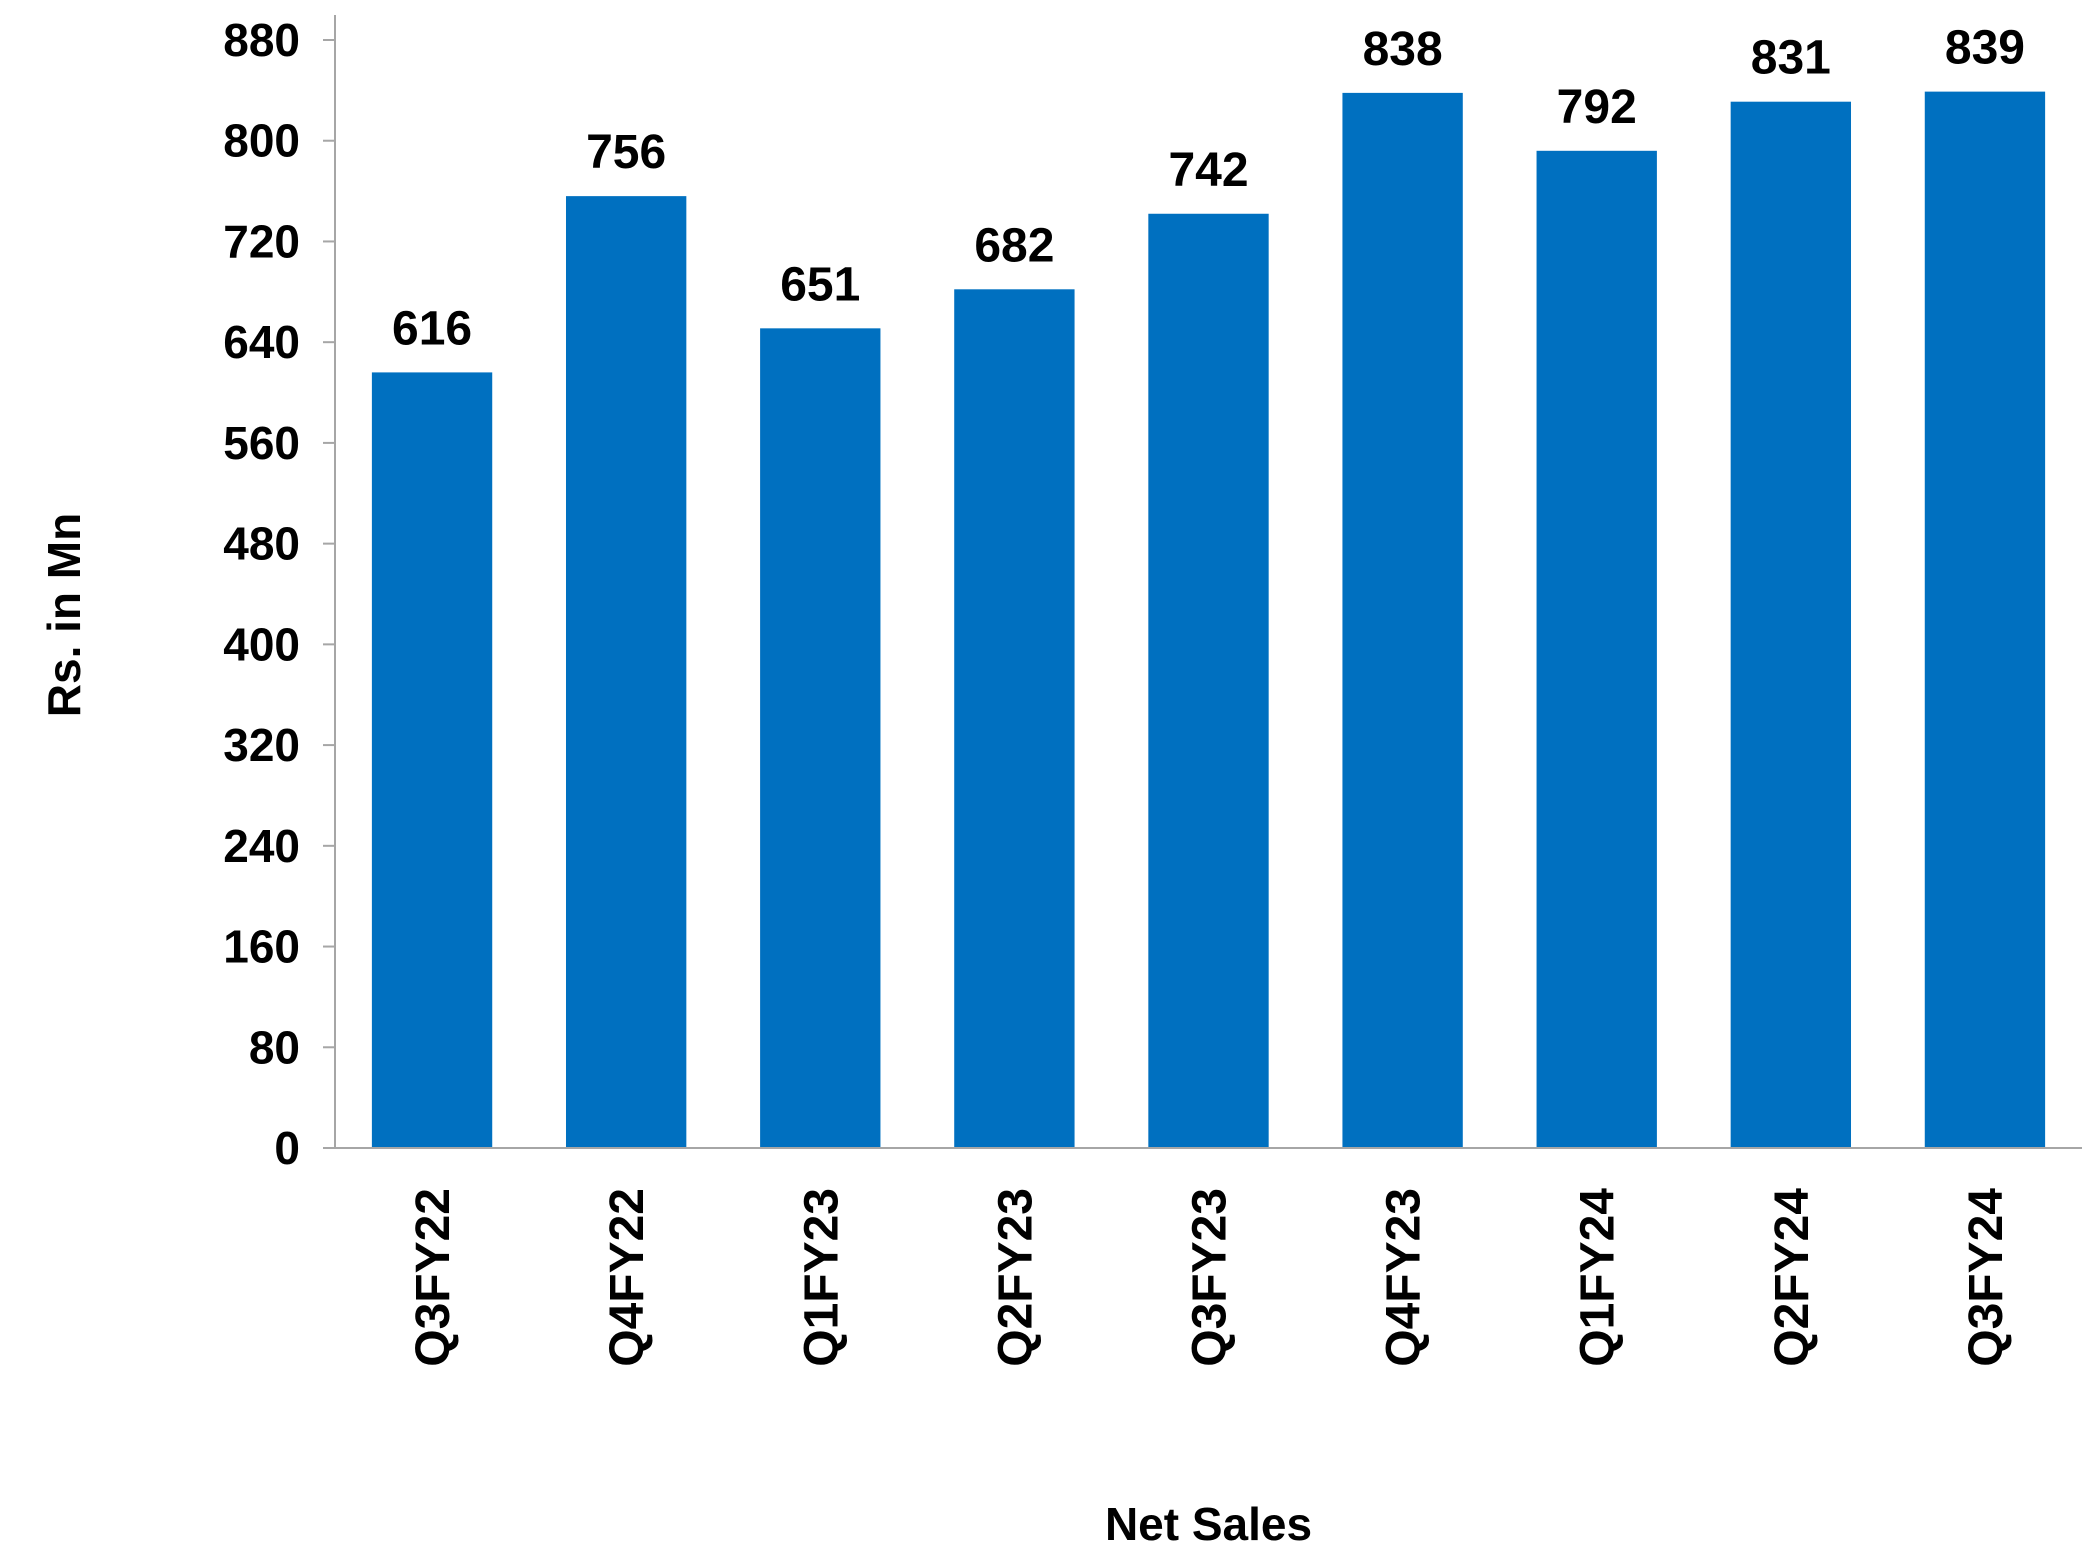 This screenshot has width=2091, height=1553. I want to click on y-tick-label: 80, so click(274, 1047).